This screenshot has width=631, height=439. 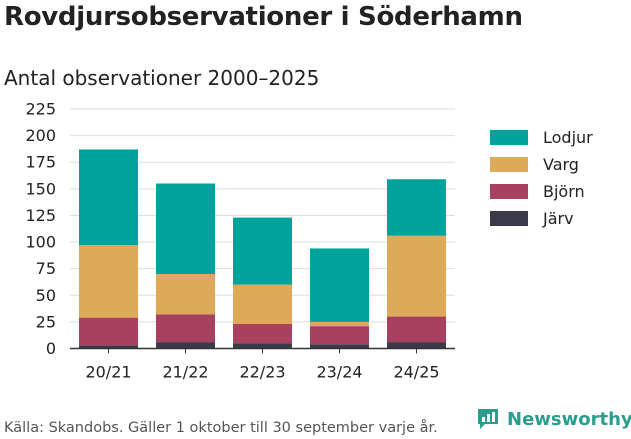 I want to click on newsworthy-icon, so click(x=488, y=419).